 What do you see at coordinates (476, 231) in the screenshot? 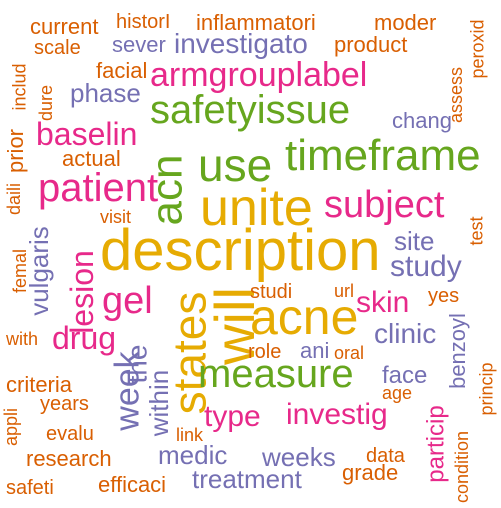
I see `word-test: test` at bounding box center [476, 231].